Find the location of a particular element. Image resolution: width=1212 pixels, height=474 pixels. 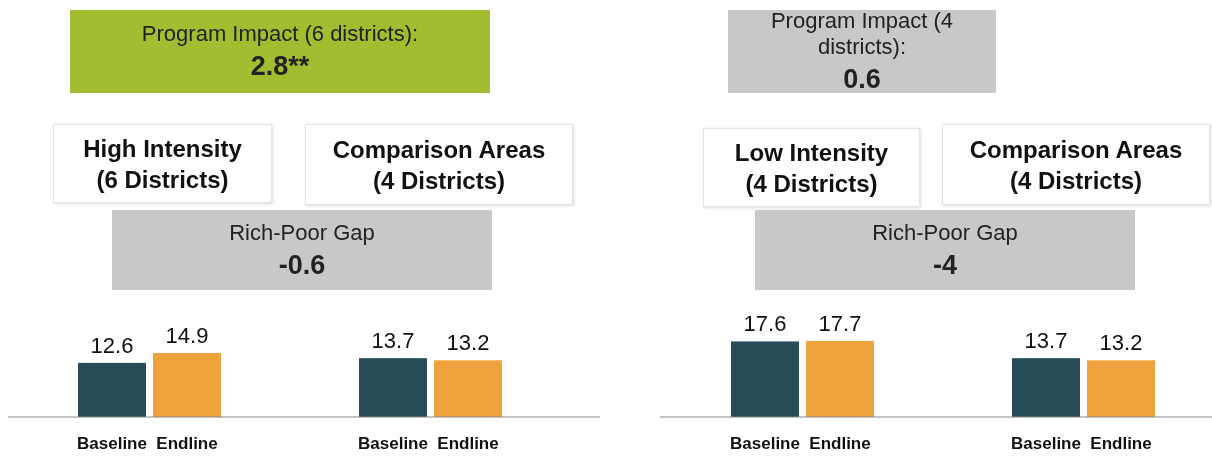

text: -4 is located at coordinates (944, 265).